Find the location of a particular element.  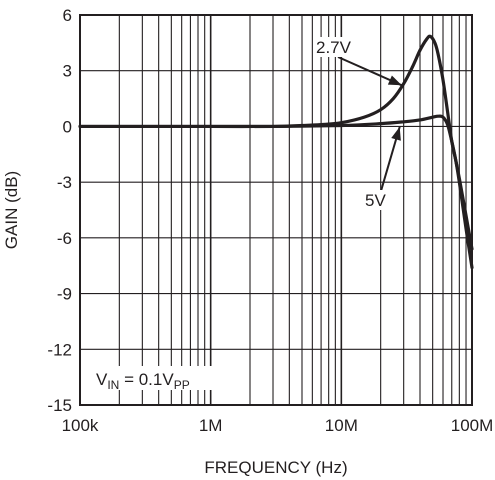

y-tick-label: 3 is located at coordinates (67, 71).